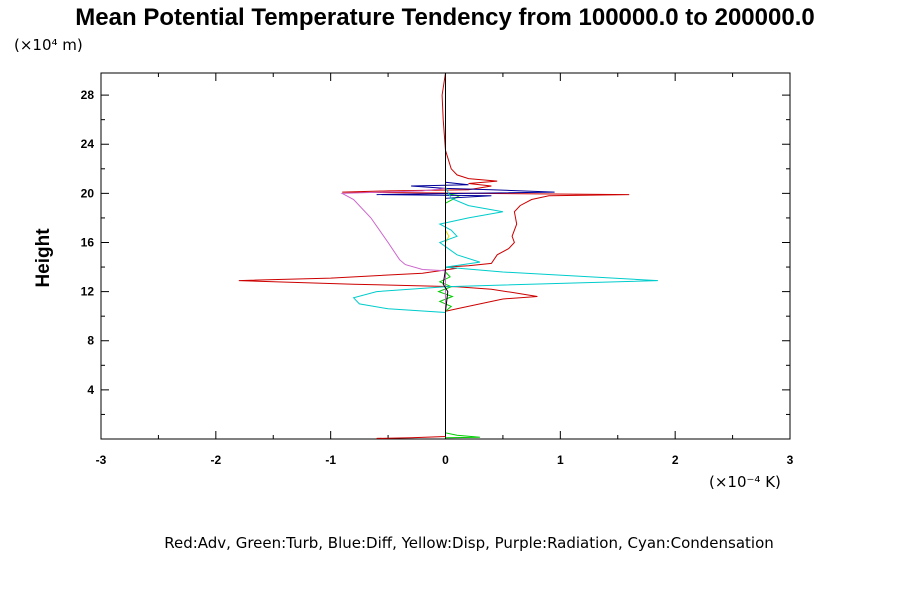 This screenshot has width=900, height=600. Describe the element at coordinates (90, 341) in the screenshot. I see `y-tick-label: 8` at that location.